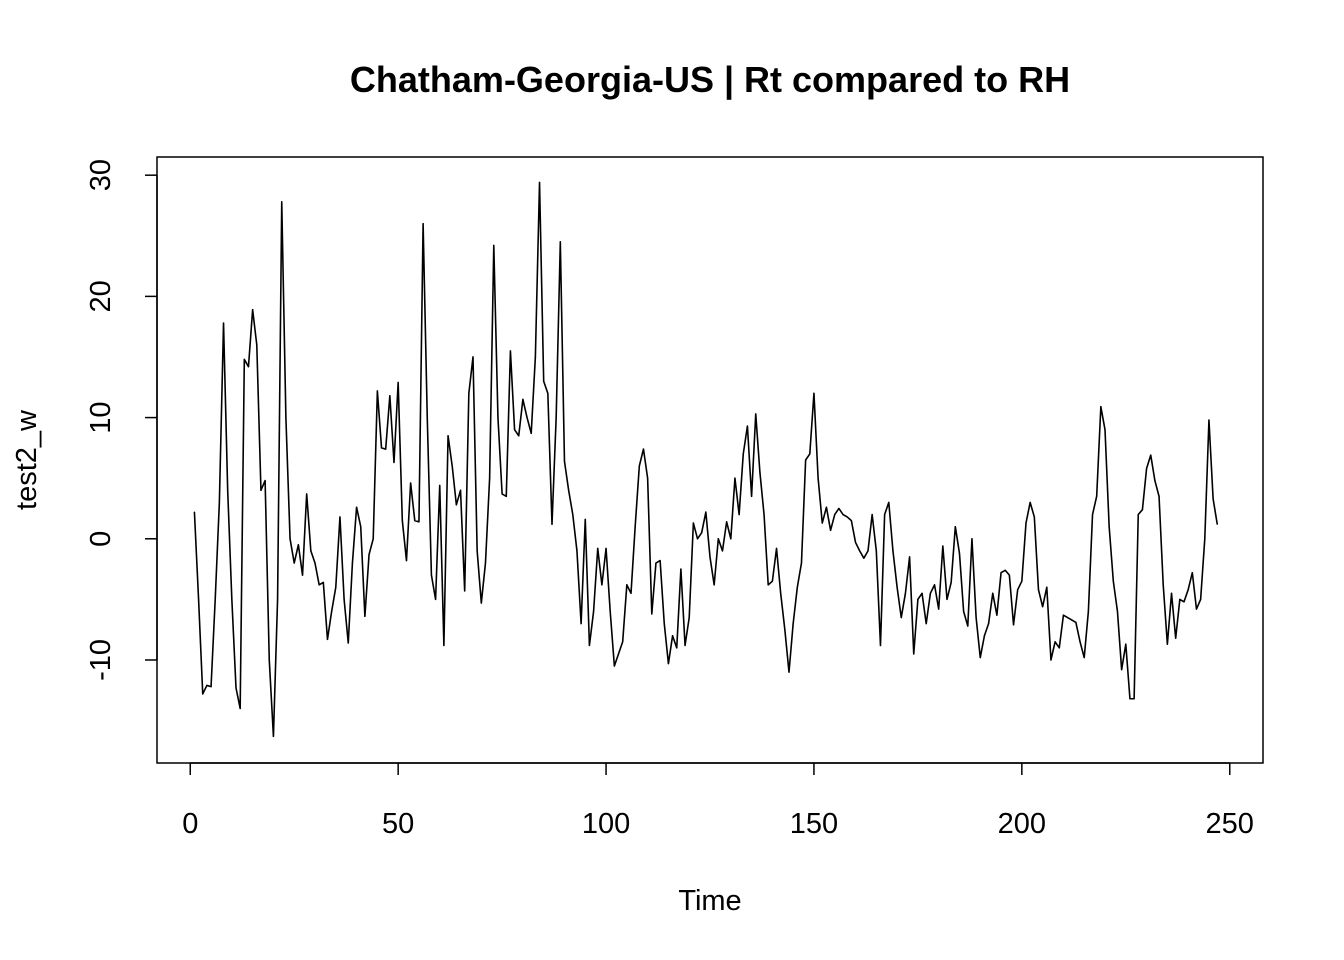 This screenshot has width=1344, height=960. What do you see at coordinates (718, 801) in the screenshot?
I see `x-axis: 0 50 100 150 200 250` at bounding box center [718, 801].